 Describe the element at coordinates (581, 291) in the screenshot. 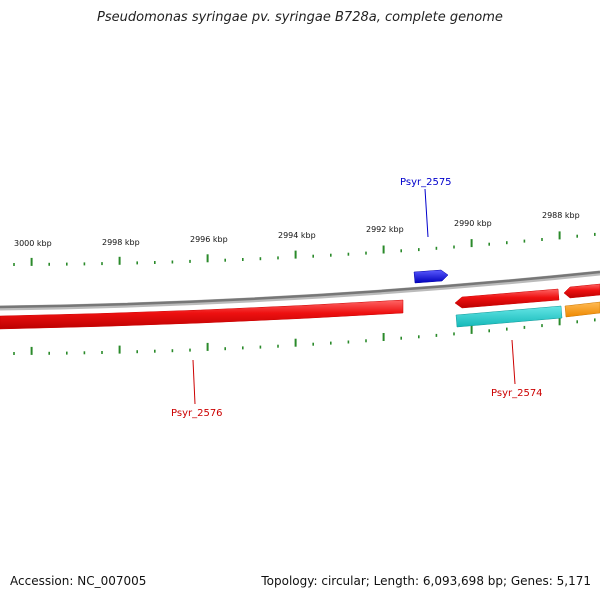

I see `gene-red-partial` at that location.